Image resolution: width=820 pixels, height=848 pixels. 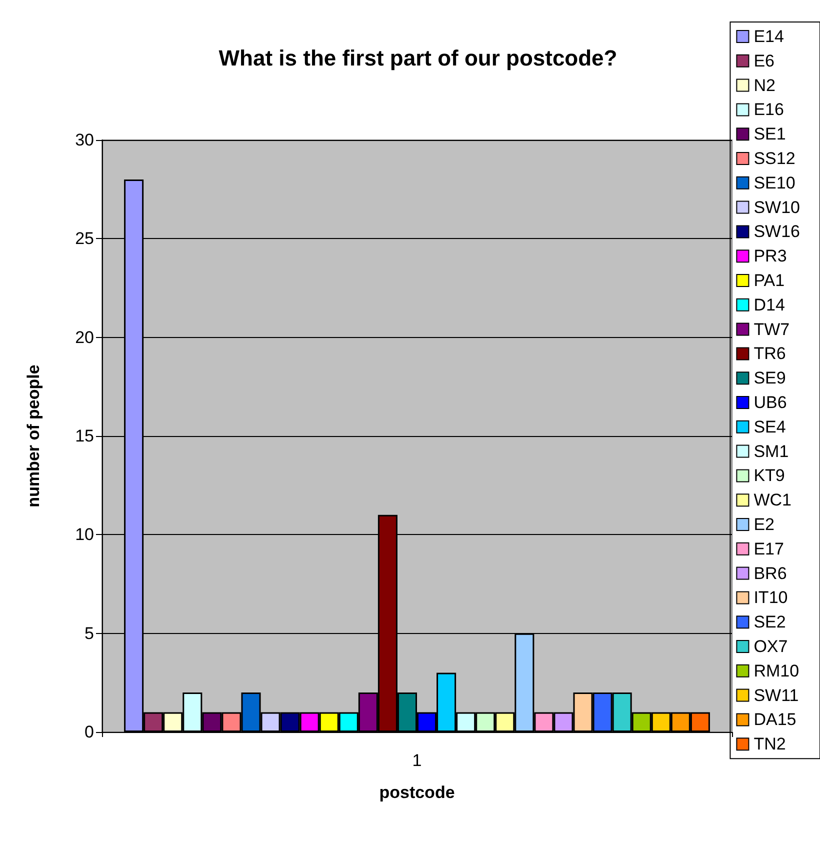 What do you see at coordinates (770, 354) in the screenshot?
I see `legend-label: TR6` at bounding box center [770, 354].